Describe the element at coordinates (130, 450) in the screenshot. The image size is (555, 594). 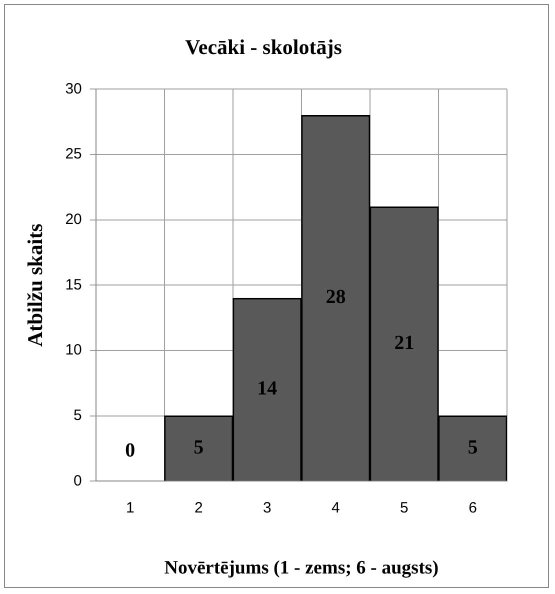
I see `data-label: 0` at that location.